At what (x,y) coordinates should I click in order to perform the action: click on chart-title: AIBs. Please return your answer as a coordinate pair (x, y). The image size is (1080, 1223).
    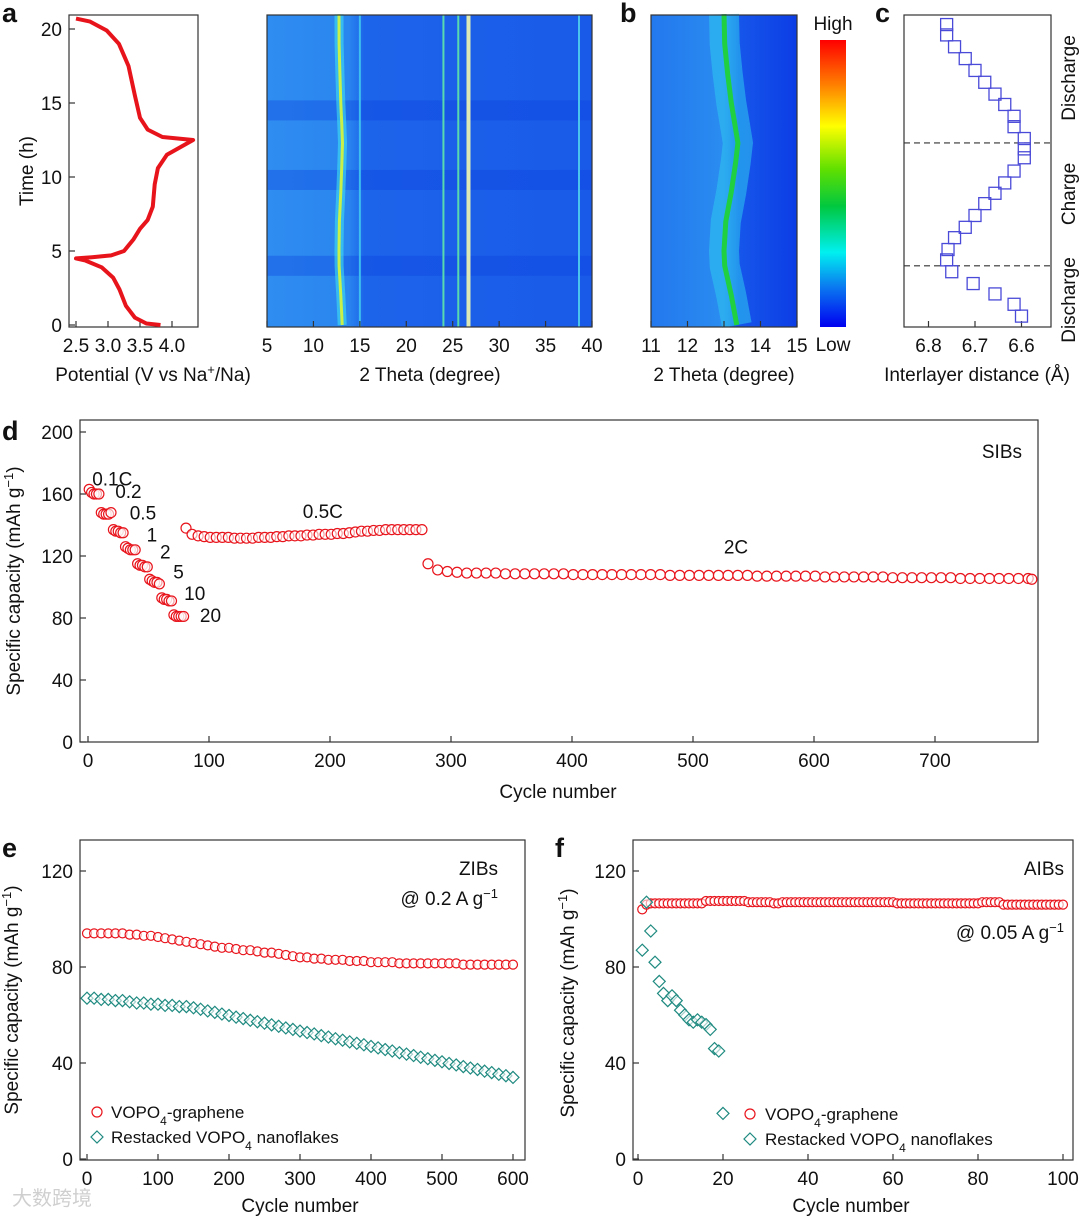
    Looking at the image, I should click on (1044, 869).